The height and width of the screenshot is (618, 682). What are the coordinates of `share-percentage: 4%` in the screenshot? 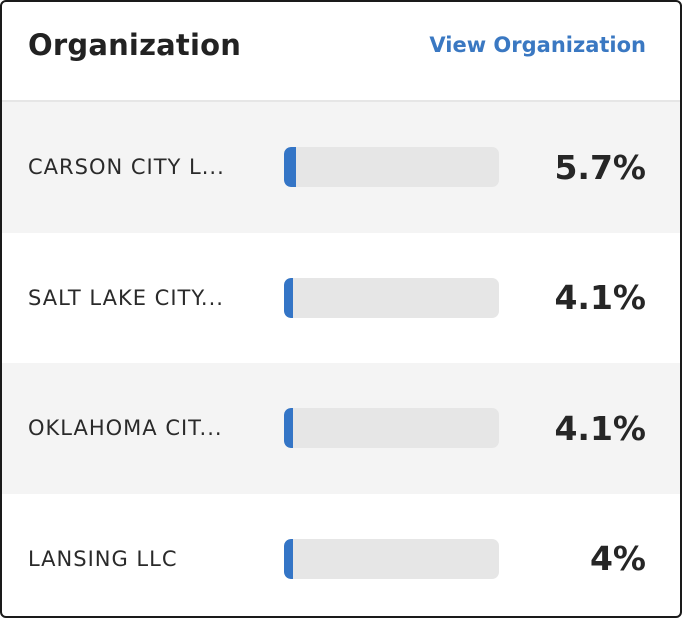 It's located at (617, 559).